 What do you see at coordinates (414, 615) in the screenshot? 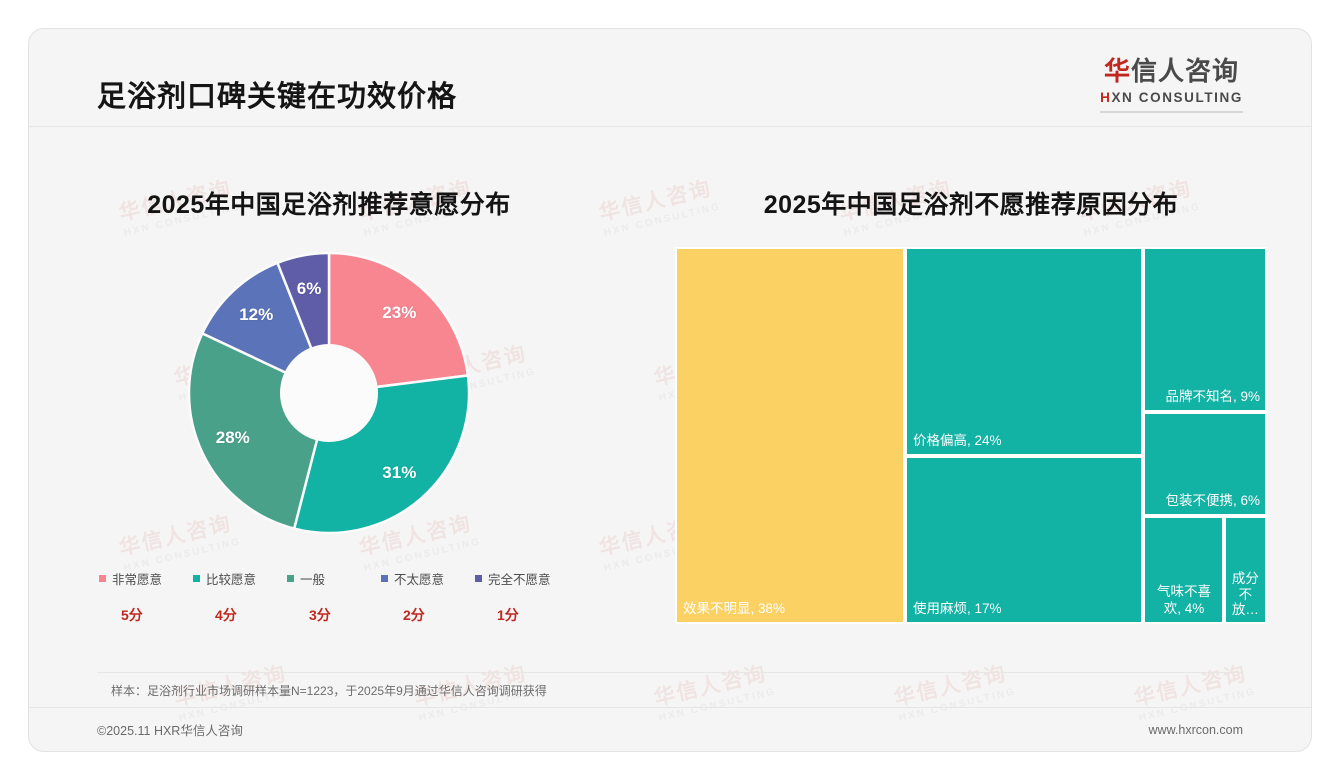
I see `legend-score-label: 2分` at bounding box center [414, 615].